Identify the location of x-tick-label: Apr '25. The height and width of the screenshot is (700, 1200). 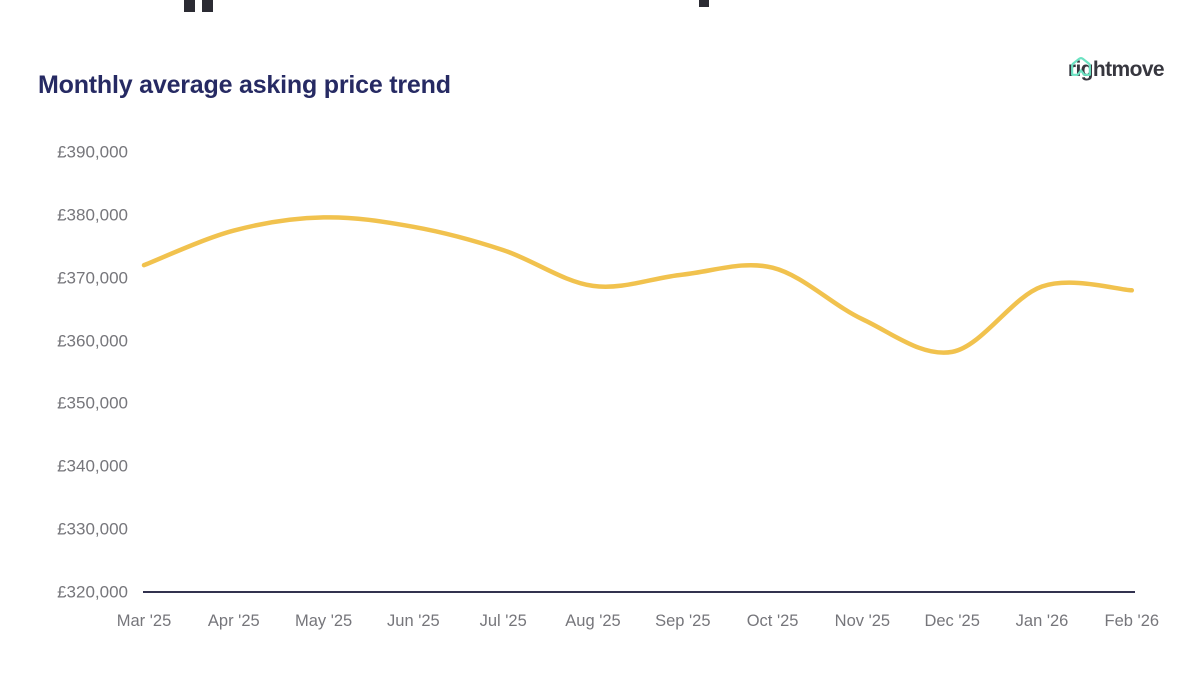
(233, 621).